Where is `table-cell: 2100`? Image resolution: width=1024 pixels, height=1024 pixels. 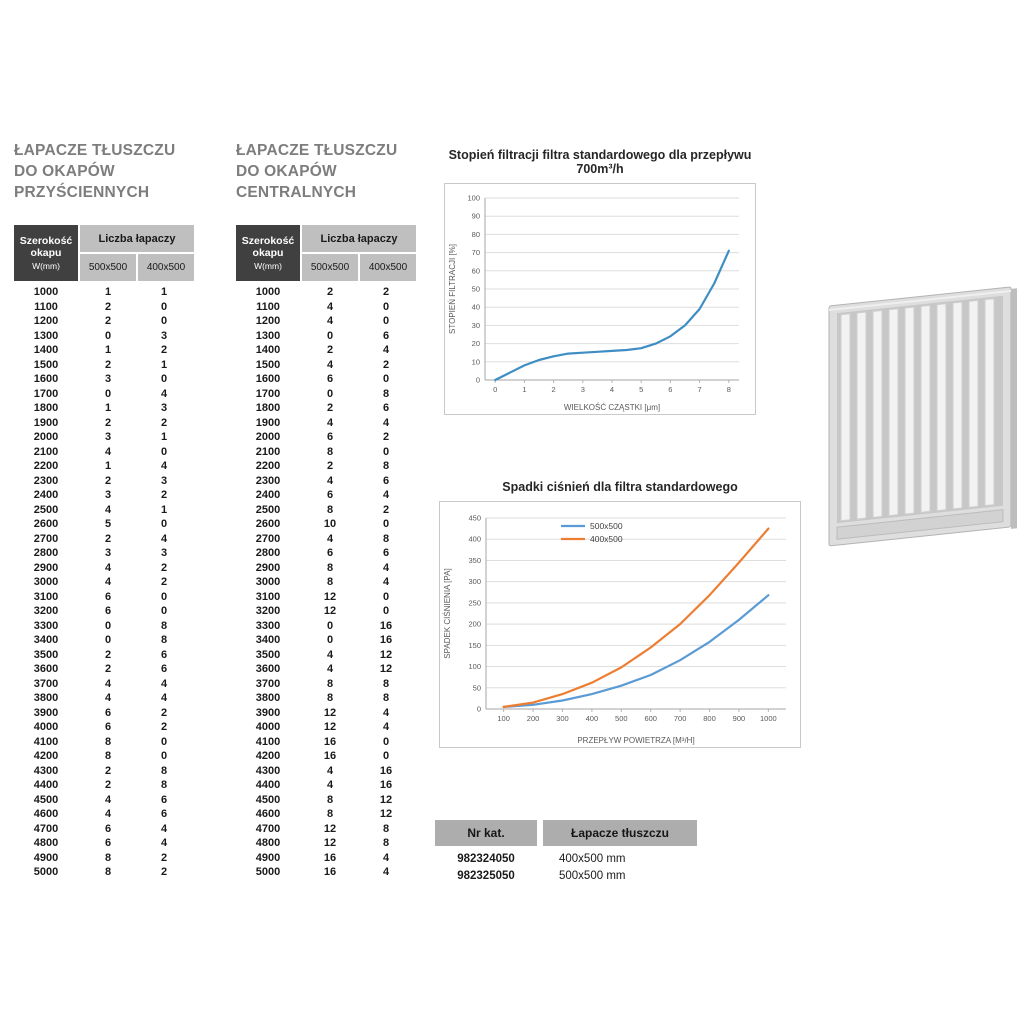
table-cell: 2100 is located at coordinates (46, 451).